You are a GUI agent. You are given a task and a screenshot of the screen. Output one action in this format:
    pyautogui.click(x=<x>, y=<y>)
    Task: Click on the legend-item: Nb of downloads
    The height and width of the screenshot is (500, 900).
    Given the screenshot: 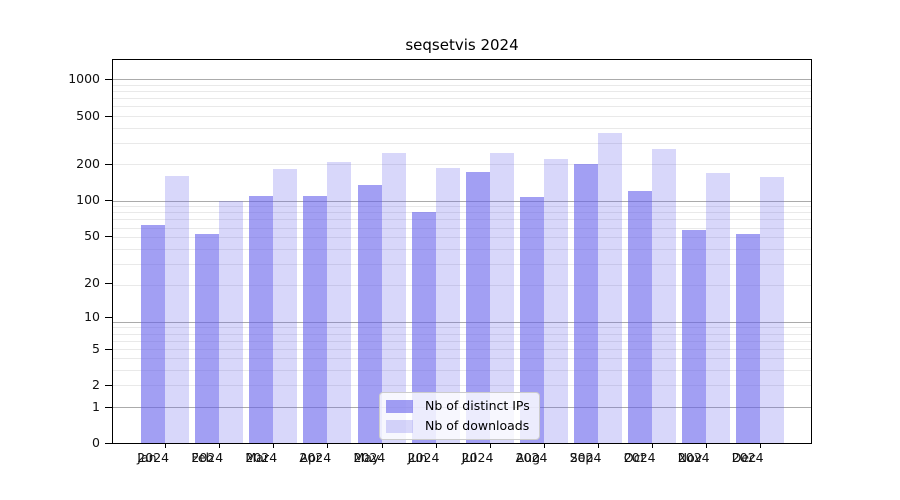 What is the action you would take?
    pyautogui.click(x=458, y=426)
    